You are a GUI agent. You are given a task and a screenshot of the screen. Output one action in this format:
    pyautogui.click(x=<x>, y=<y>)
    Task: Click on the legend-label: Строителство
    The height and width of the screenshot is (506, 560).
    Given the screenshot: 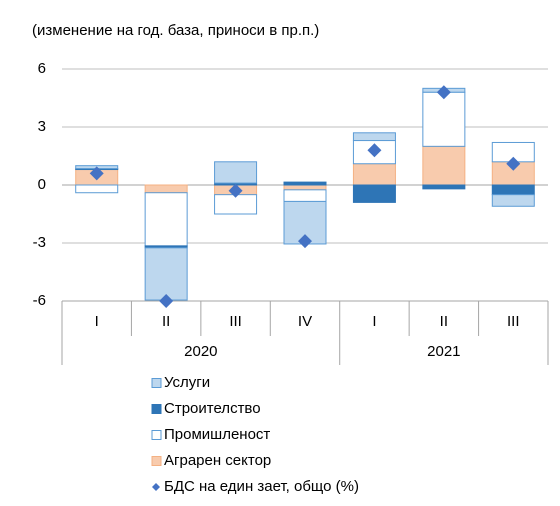 What is the action you would take?
    pyautogui.click(x=212, y=408)
    